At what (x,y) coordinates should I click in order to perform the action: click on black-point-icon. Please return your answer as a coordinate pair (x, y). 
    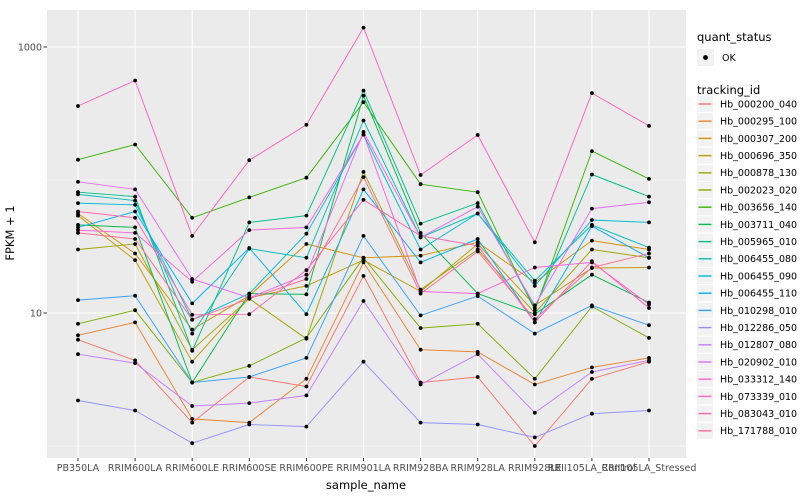
    Looking at the image, I should click on (705, 57).